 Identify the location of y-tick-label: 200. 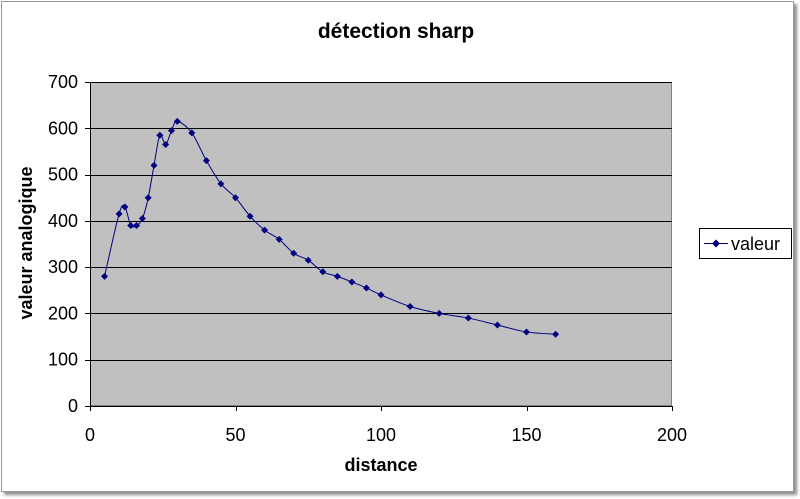
(63, 313).